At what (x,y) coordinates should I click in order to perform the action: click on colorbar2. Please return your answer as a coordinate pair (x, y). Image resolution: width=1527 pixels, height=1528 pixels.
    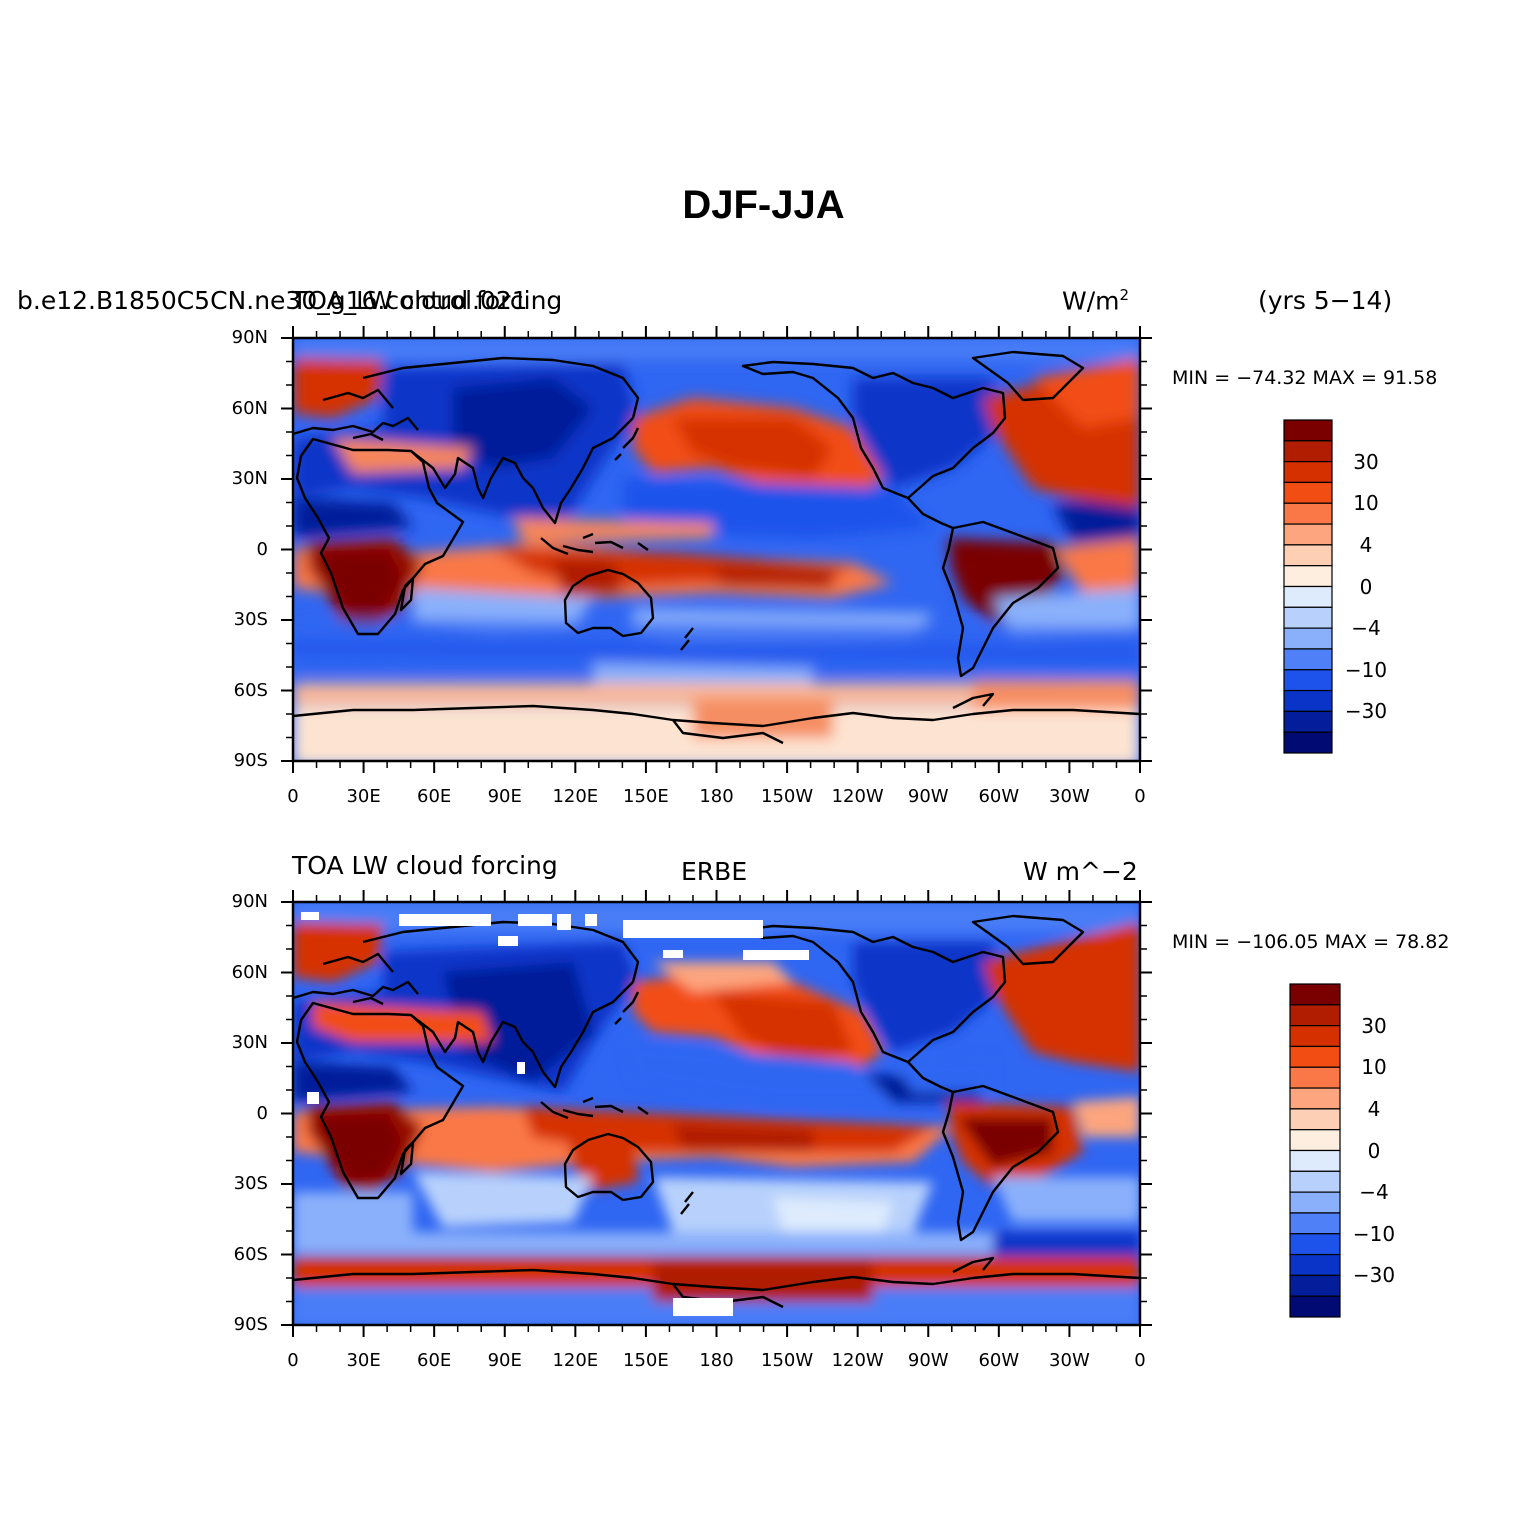
    Looking at the image, I should click on (1315, 1150).